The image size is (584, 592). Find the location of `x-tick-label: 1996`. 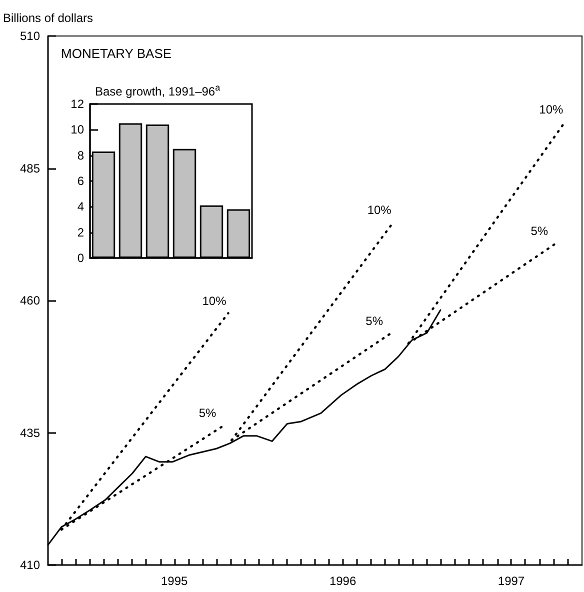

x-tick-label: 1996 is located at coordinates (342, 581).